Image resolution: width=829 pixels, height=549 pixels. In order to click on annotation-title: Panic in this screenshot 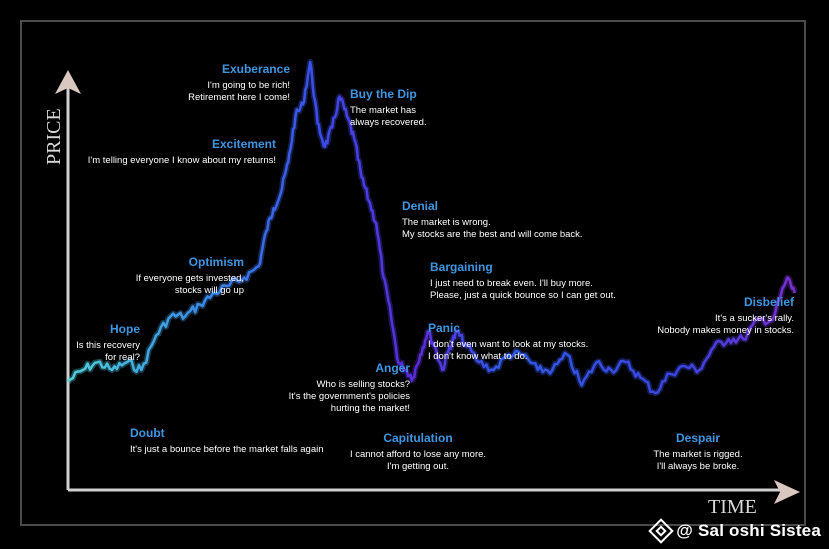, I will do `click(444, 328)`.